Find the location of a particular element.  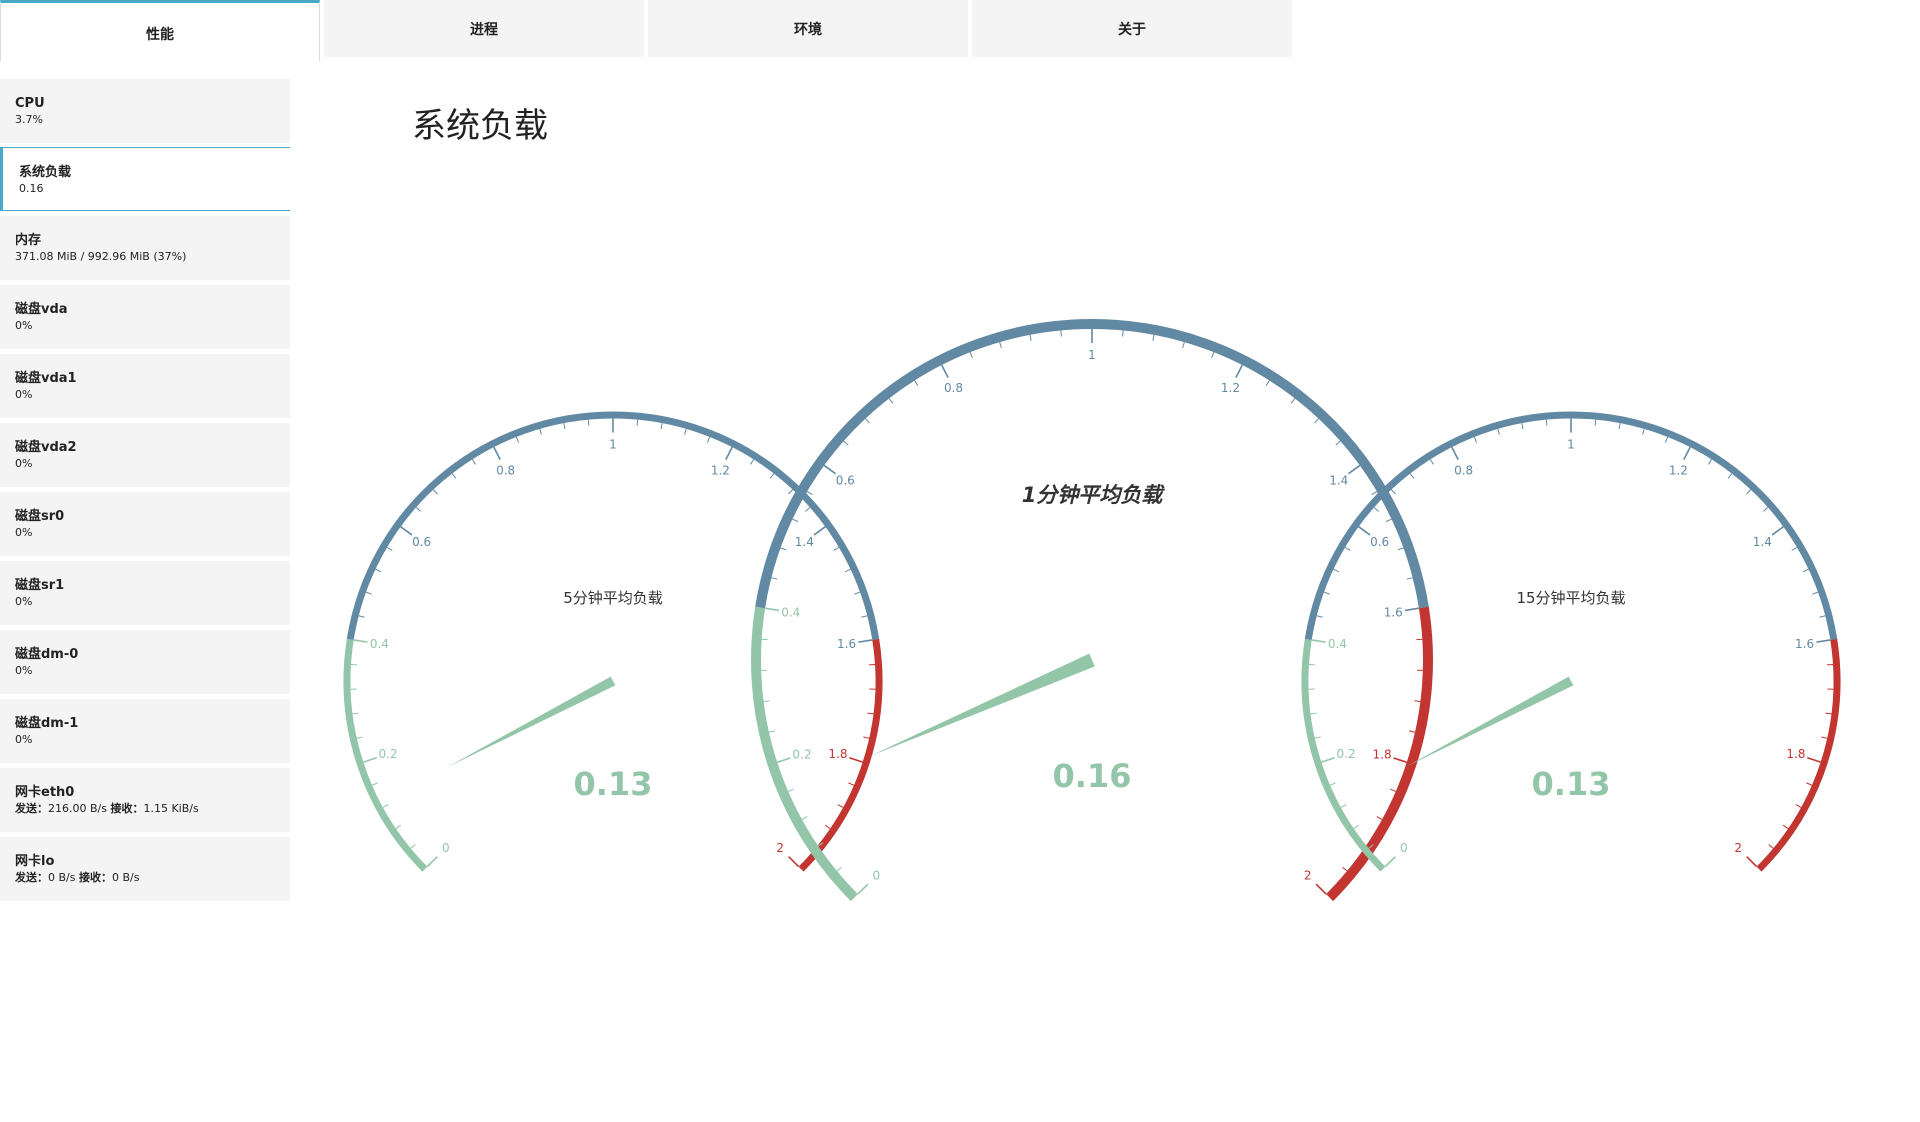

sidebar-item-disk-sr1: 磁盘sr1 0% is located at coordinates (145, 593).